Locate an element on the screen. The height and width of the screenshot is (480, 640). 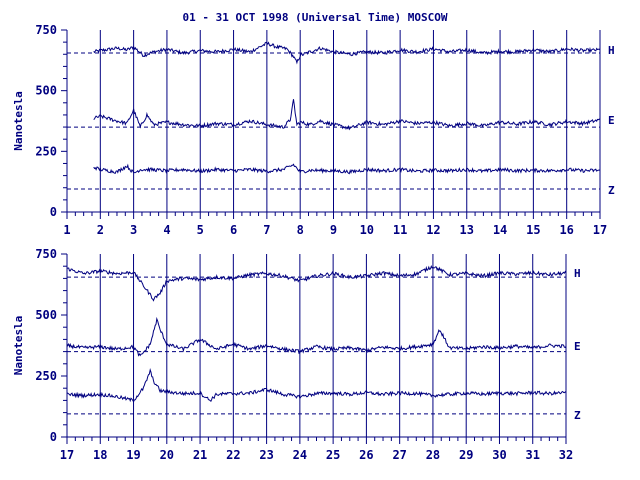
x-tick-label: 23 is located at coordinates (266, 455).